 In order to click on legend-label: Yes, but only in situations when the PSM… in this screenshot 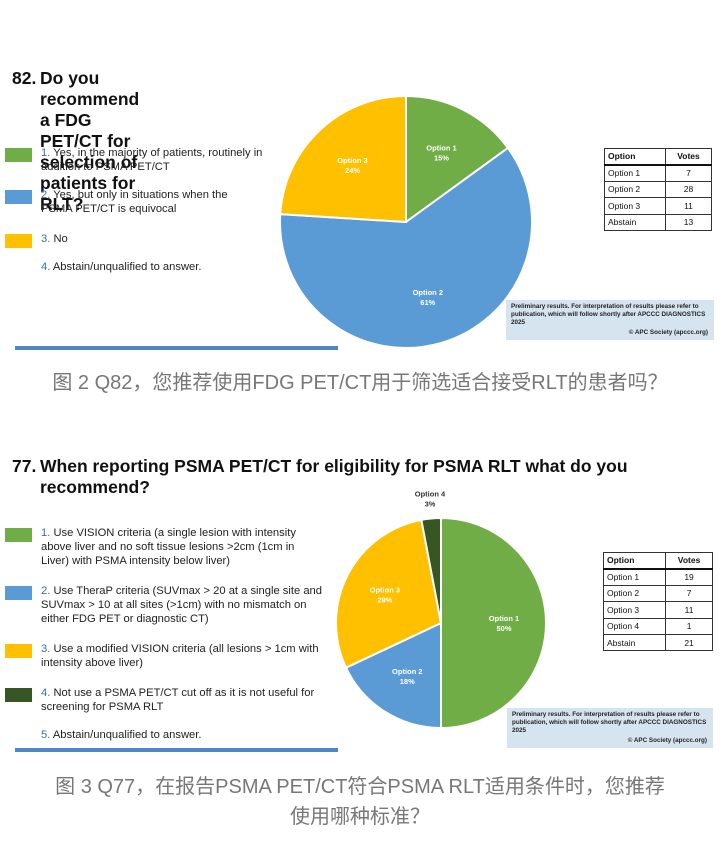, I will do `click(134, 202)`.